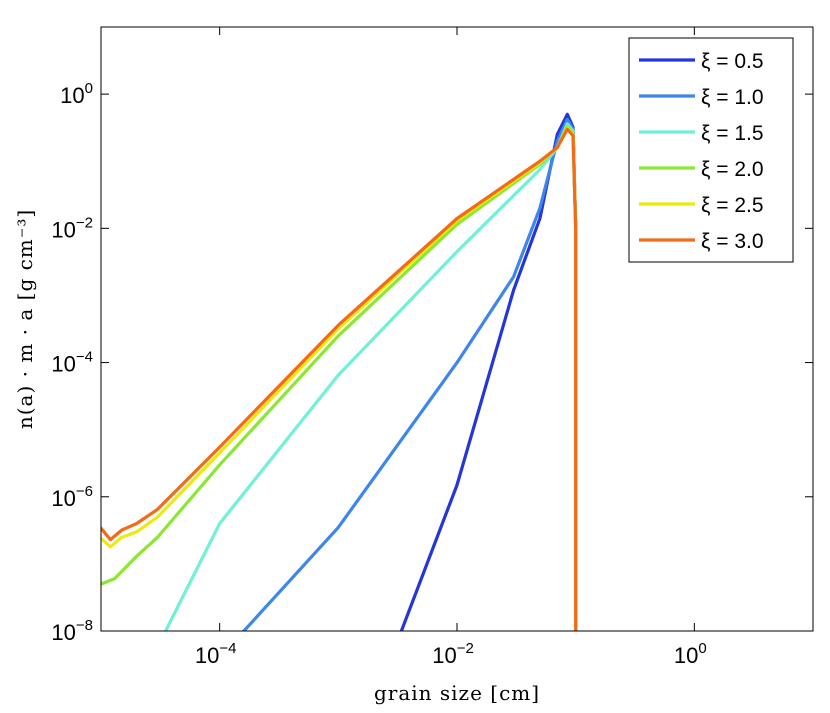  Describe the element at coordinates (227, 648) in the screenshot. I see `x-tick-exponent: −4` at that location.